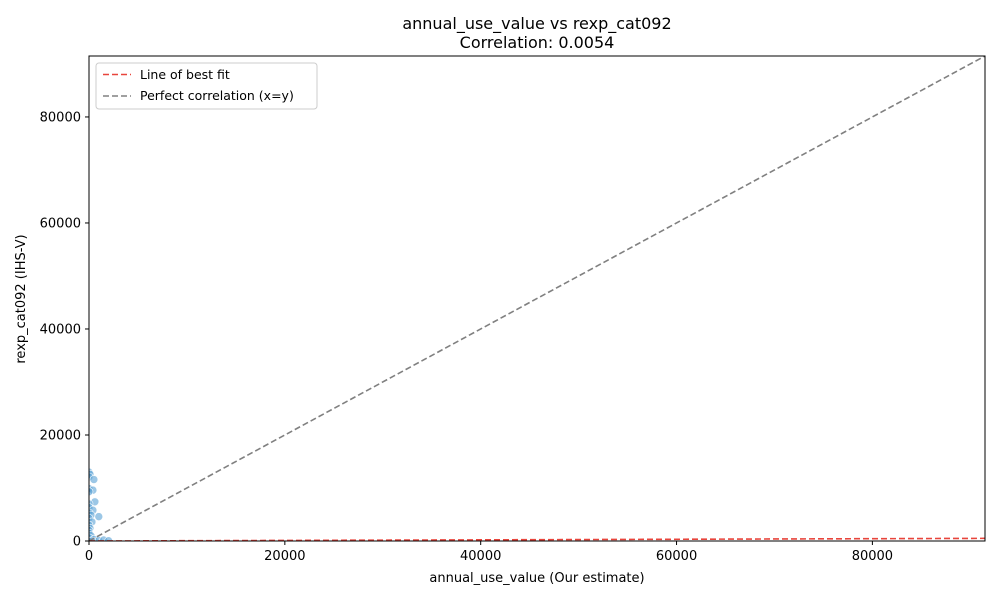 The image size is (1000, 600). Describe the element at coordinates (101, 504) in the screenshot. I see `scatter-points` at that location.